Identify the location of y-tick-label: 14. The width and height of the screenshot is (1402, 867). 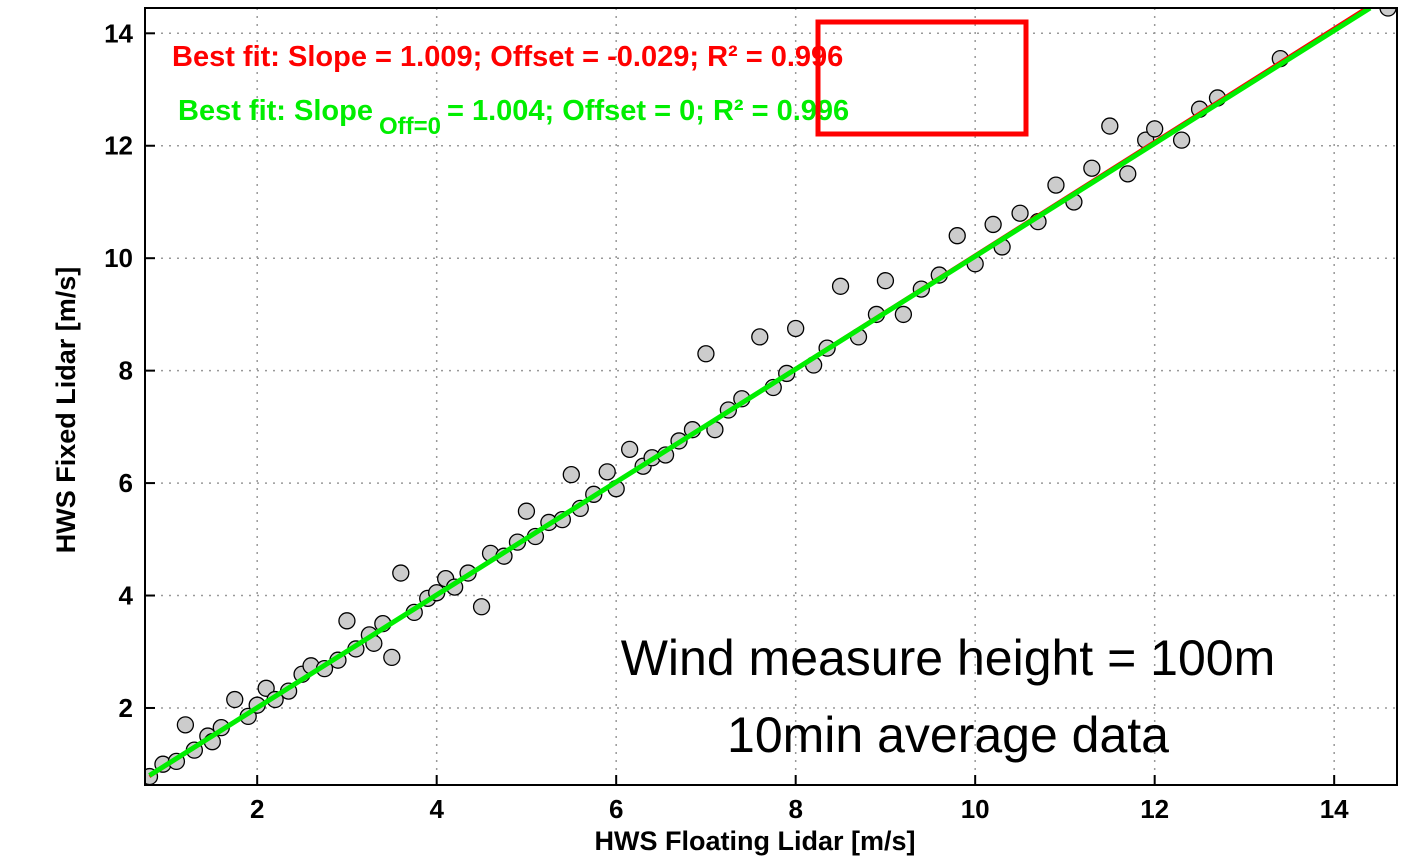
(118, 33).